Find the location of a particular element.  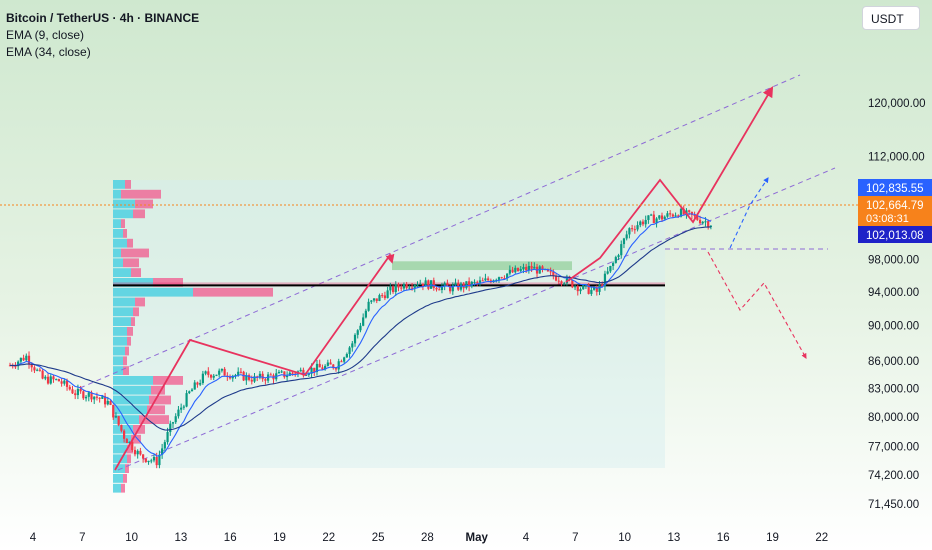

currency-button: USDT is located at coordinates (891, 18).